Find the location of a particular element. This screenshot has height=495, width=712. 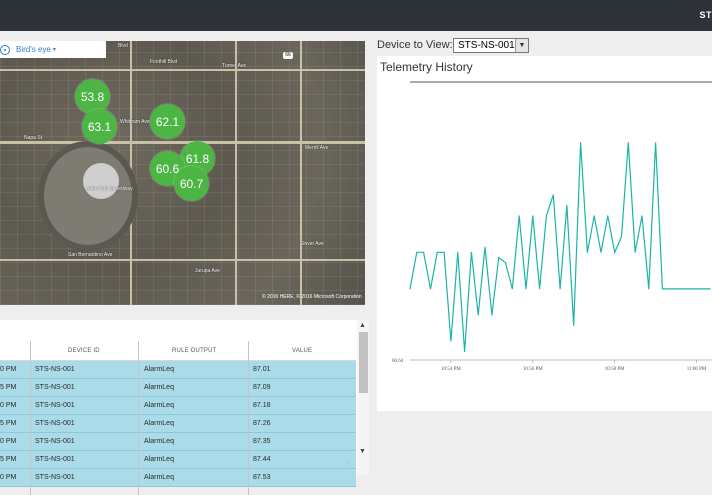

table-row: 0 PM STS-NS-001 AlarmLeq 87.53 is located at coordinates (178, 478).